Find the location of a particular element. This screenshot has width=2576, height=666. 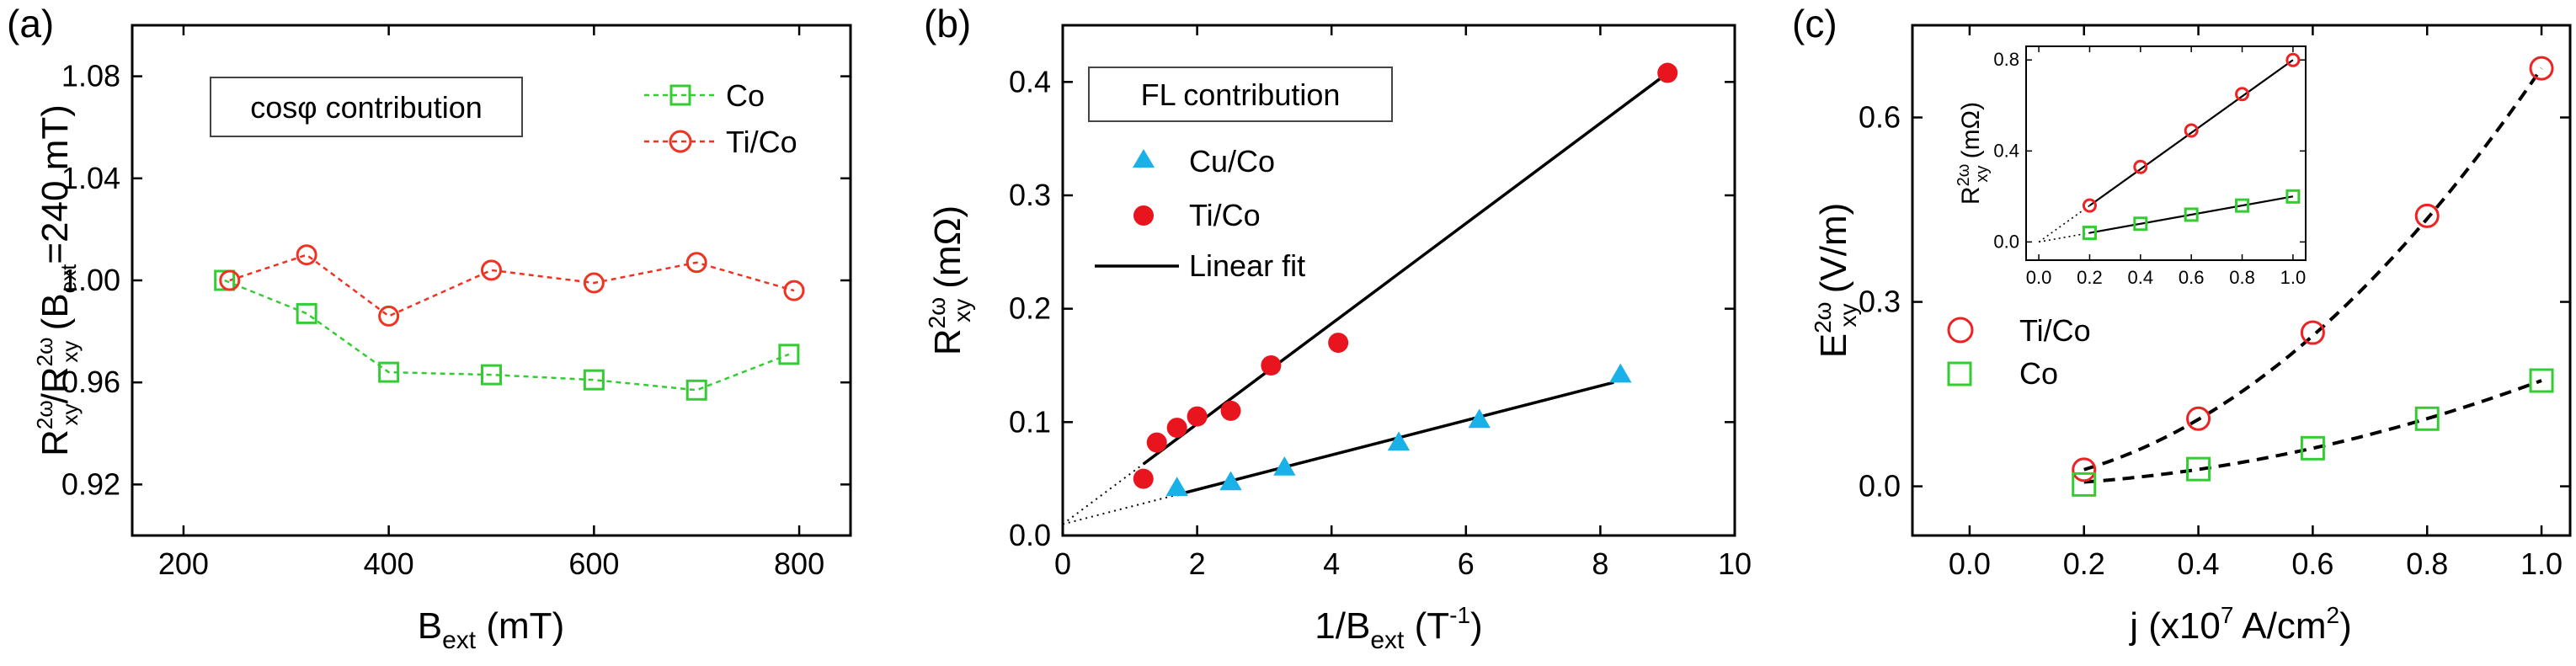

inset-frame is located at coordinates (2166, 153).